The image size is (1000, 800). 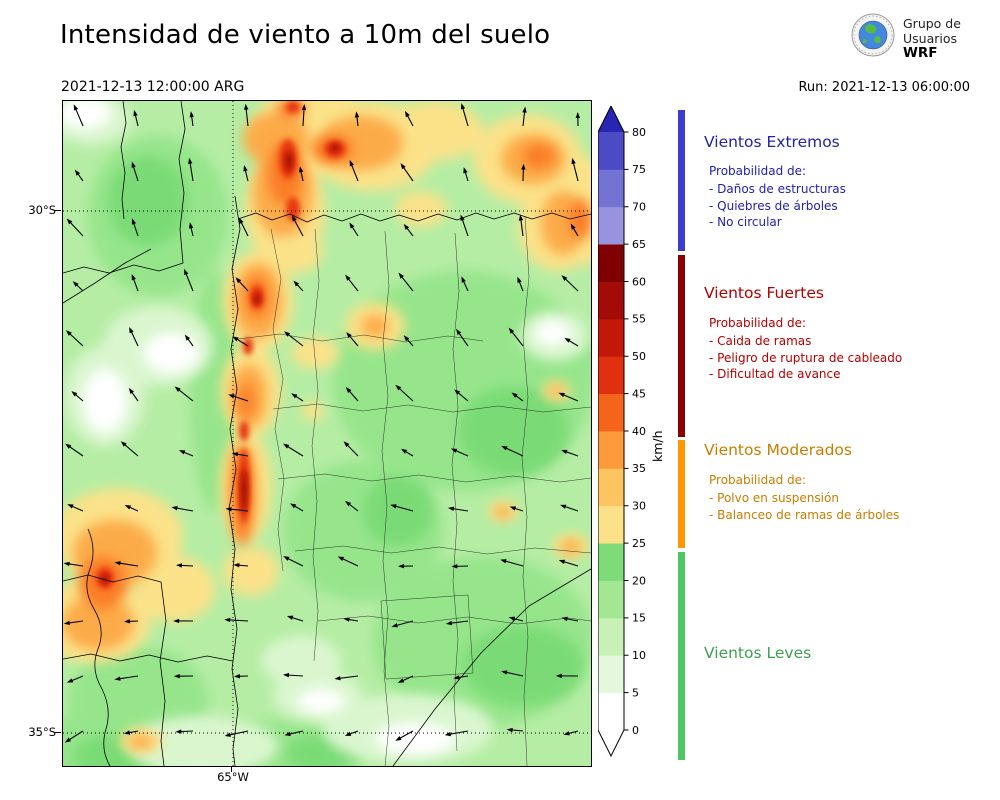 I want to click on colorbar-tick-label: 55, so click(x=639, y=319).